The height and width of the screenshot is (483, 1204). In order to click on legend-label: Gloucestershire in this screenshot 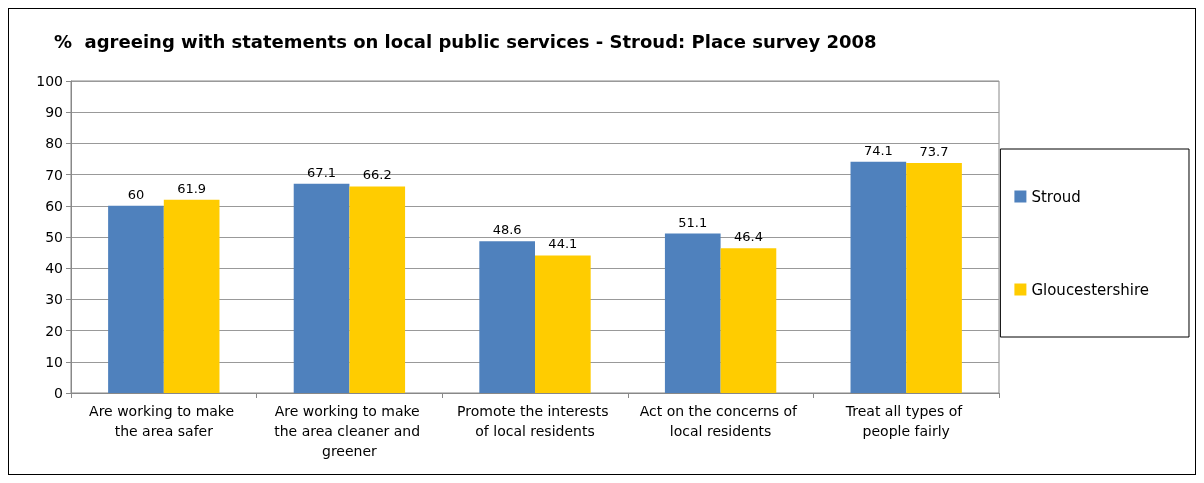, I will do `click(1090, 289)`.